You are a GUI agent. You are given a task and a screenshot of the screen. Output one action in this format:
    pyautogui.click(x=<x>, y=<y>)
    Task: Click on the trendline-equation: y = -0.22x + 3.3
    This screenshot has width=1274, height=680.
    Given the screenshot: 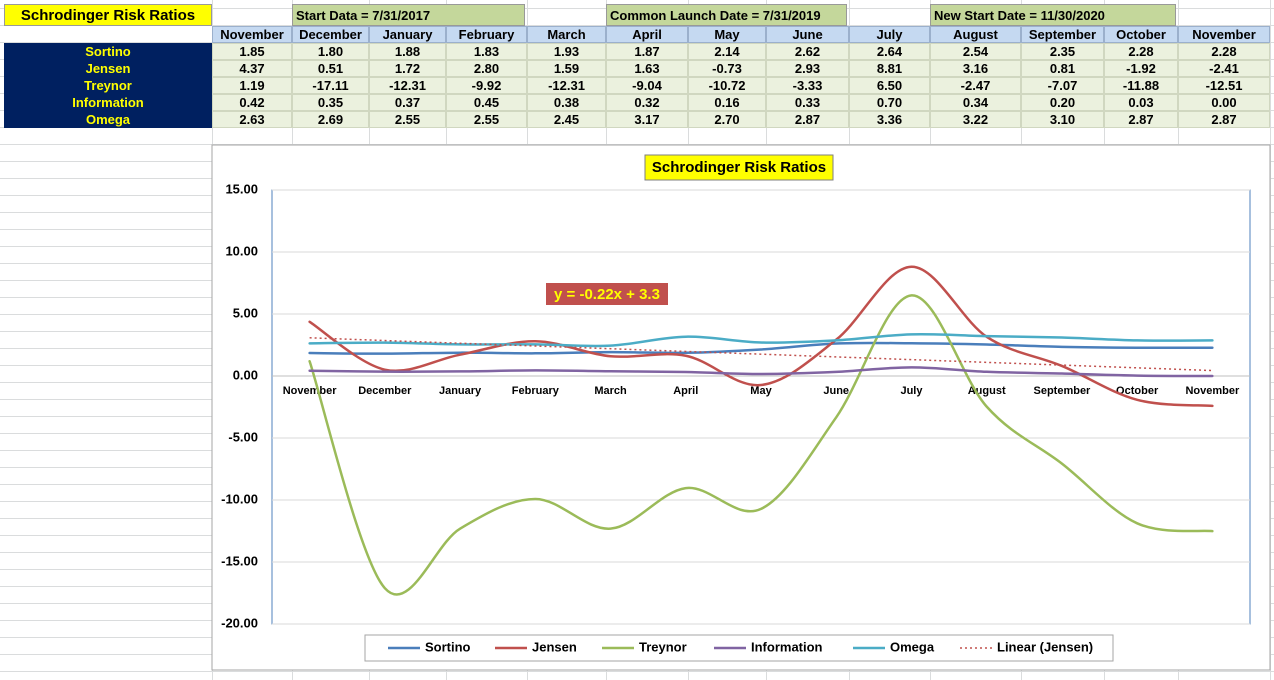 What is the action you would take?
    pyautogui.click(x=607, y=294)
    